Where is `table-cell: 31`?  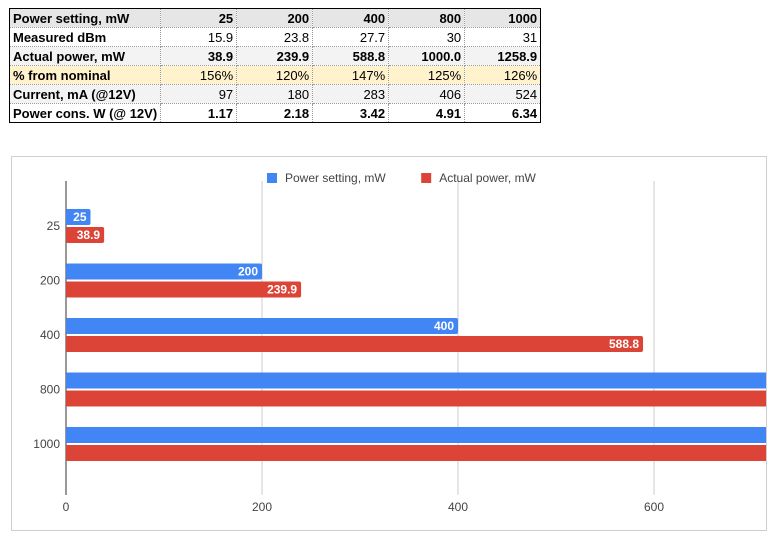
table-cell: 31 is located at coordinates (503, 37).